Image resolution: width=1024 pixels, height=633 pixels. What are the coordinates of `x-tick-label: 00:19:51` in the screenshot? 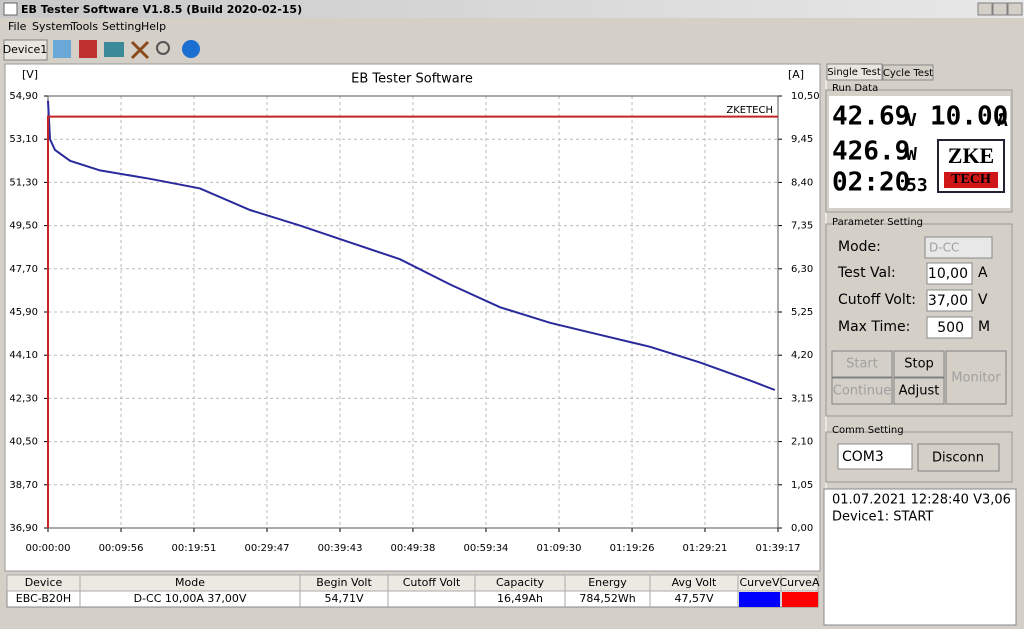 It's located at (193, 548).